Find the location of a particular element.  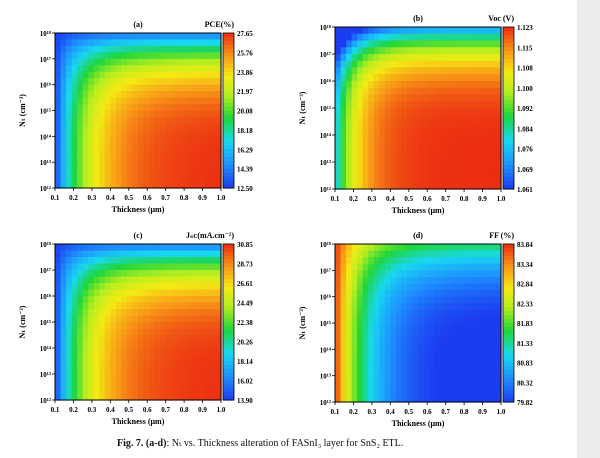

x-tick-label: 0.3 is located at coordinates (92, 410).